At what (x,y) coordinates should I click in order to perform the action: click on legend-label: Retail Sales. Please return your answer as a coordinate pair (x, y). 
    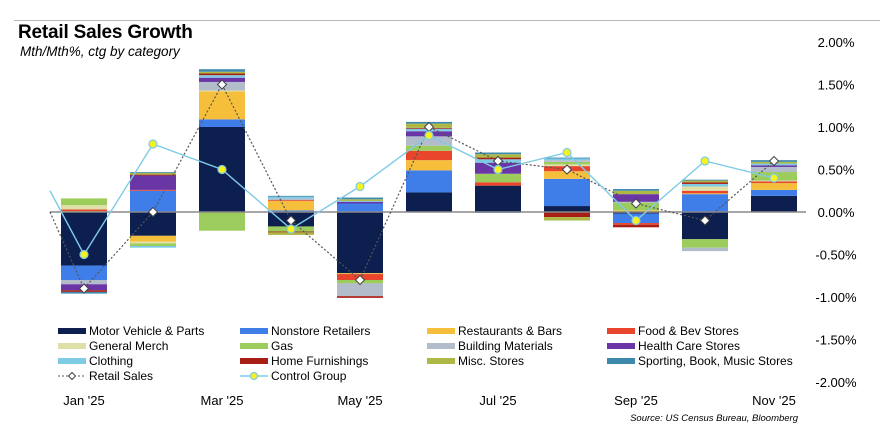
    Looking at the image, I should click on (121, 376).